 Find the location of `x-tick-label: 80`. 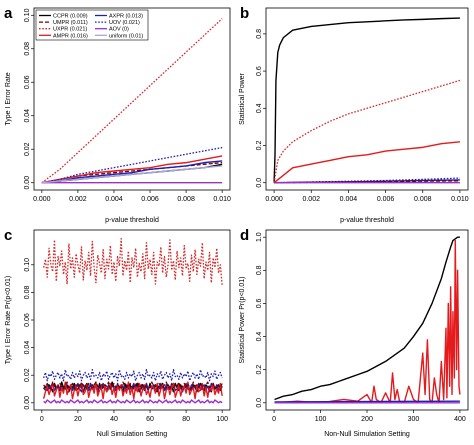

x-tick-label: 80 is located at coordinates (186, 419).